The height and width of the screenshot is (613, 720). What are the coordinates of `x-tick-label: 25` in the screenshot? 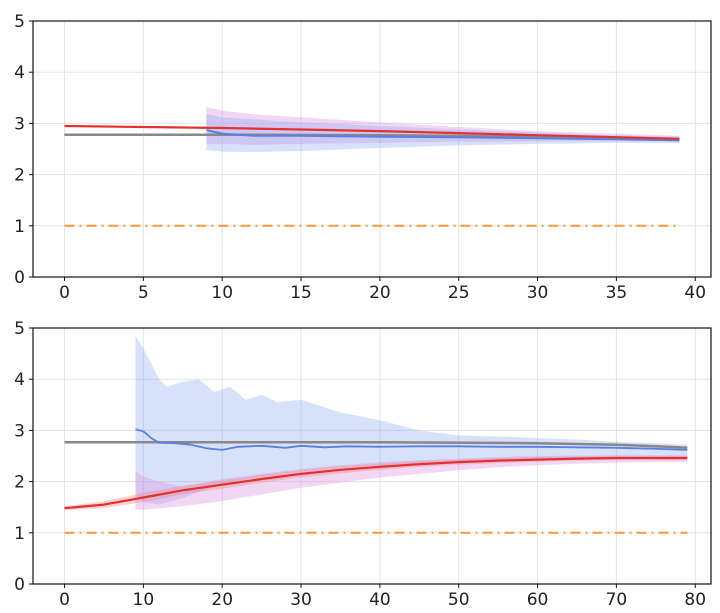 It's located at (459, 293).